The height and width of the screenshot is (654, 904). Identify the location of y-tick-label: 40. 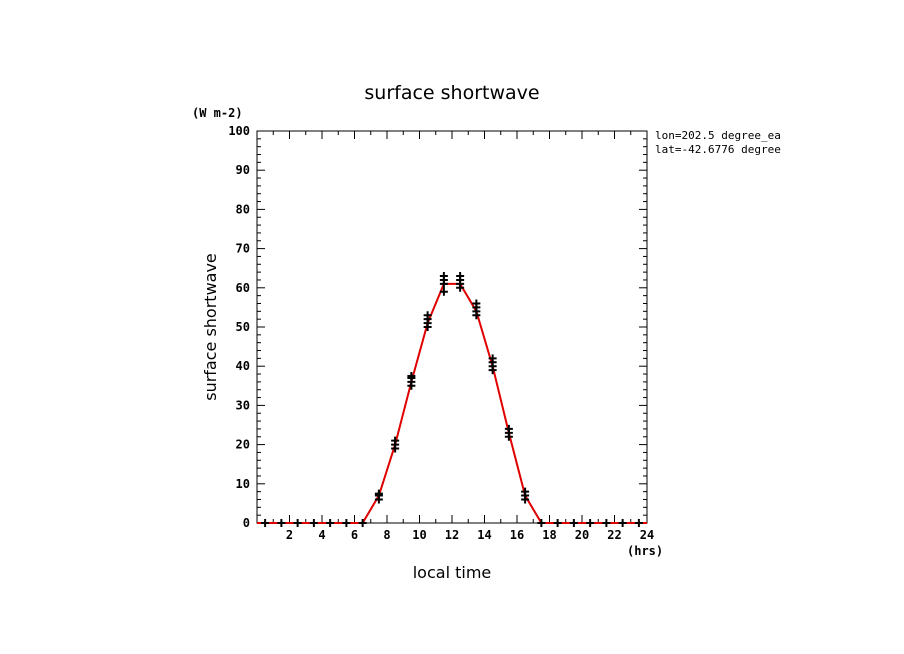
(243, 366).